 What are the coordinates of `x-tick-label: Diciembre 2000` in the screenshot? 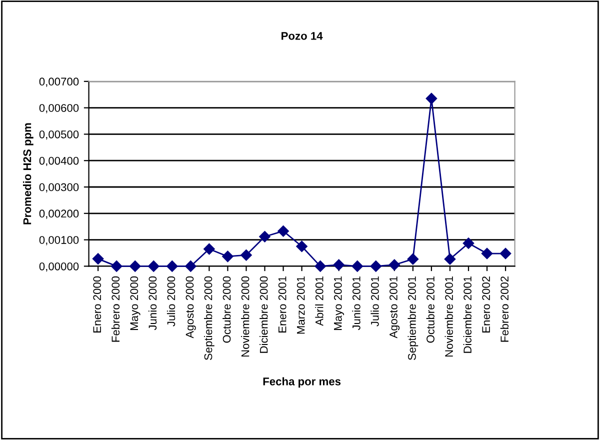 It's located at (264, 314).